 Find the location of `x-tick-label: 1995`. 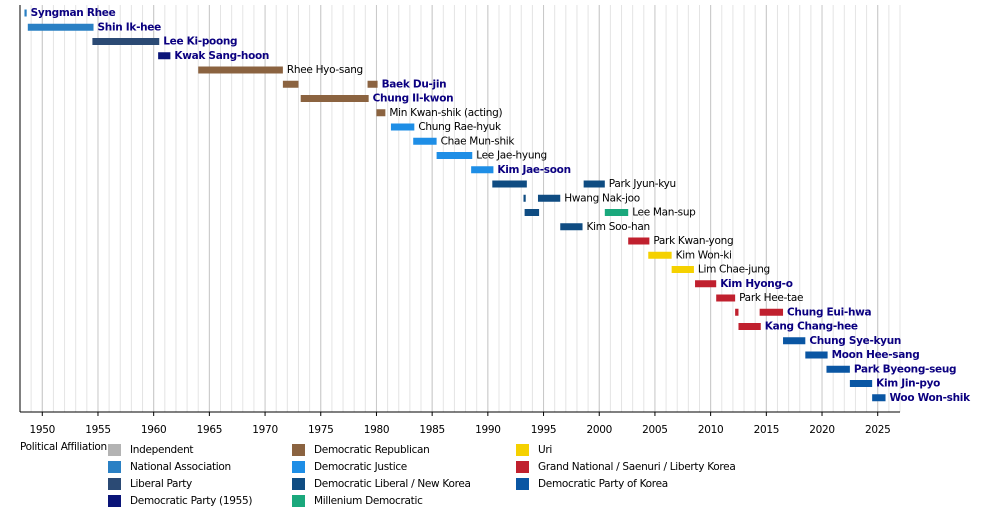

x-tick-label: 1995 is located at coordinates (544, 430).